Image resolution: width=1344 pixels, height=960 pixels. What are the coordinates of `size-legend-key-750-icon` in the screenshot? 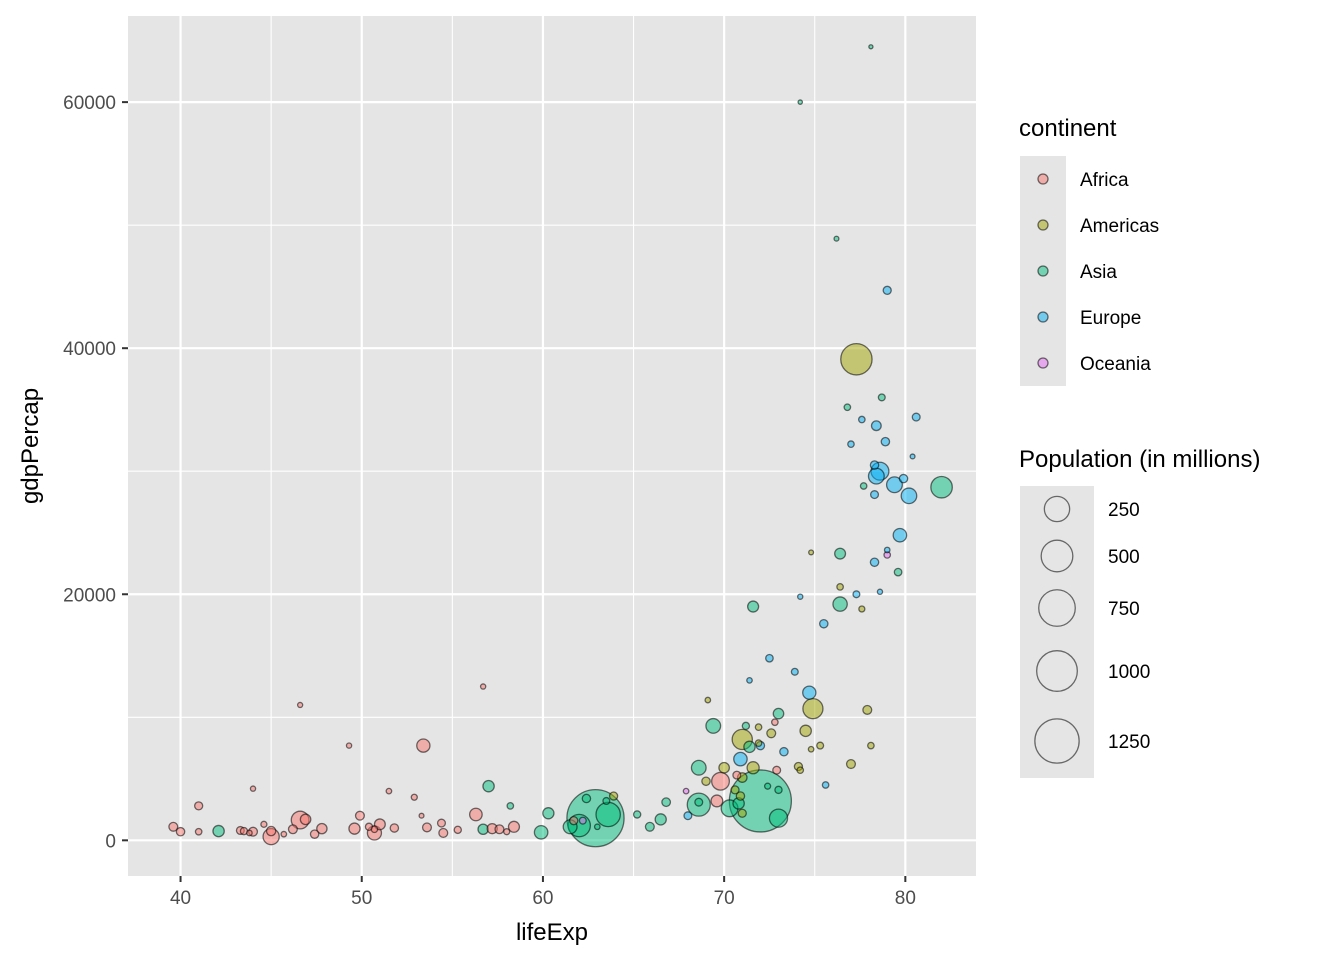 It's located at (1057, 608).